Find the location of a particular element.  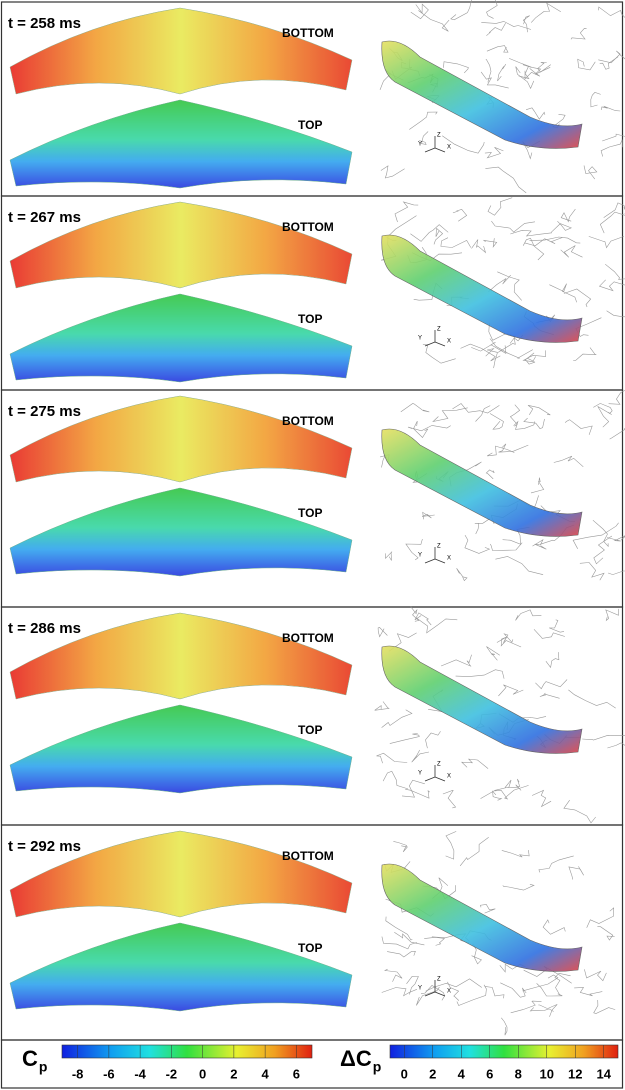

colorbar-label-sub: p is located at coordinates (377, 1067).